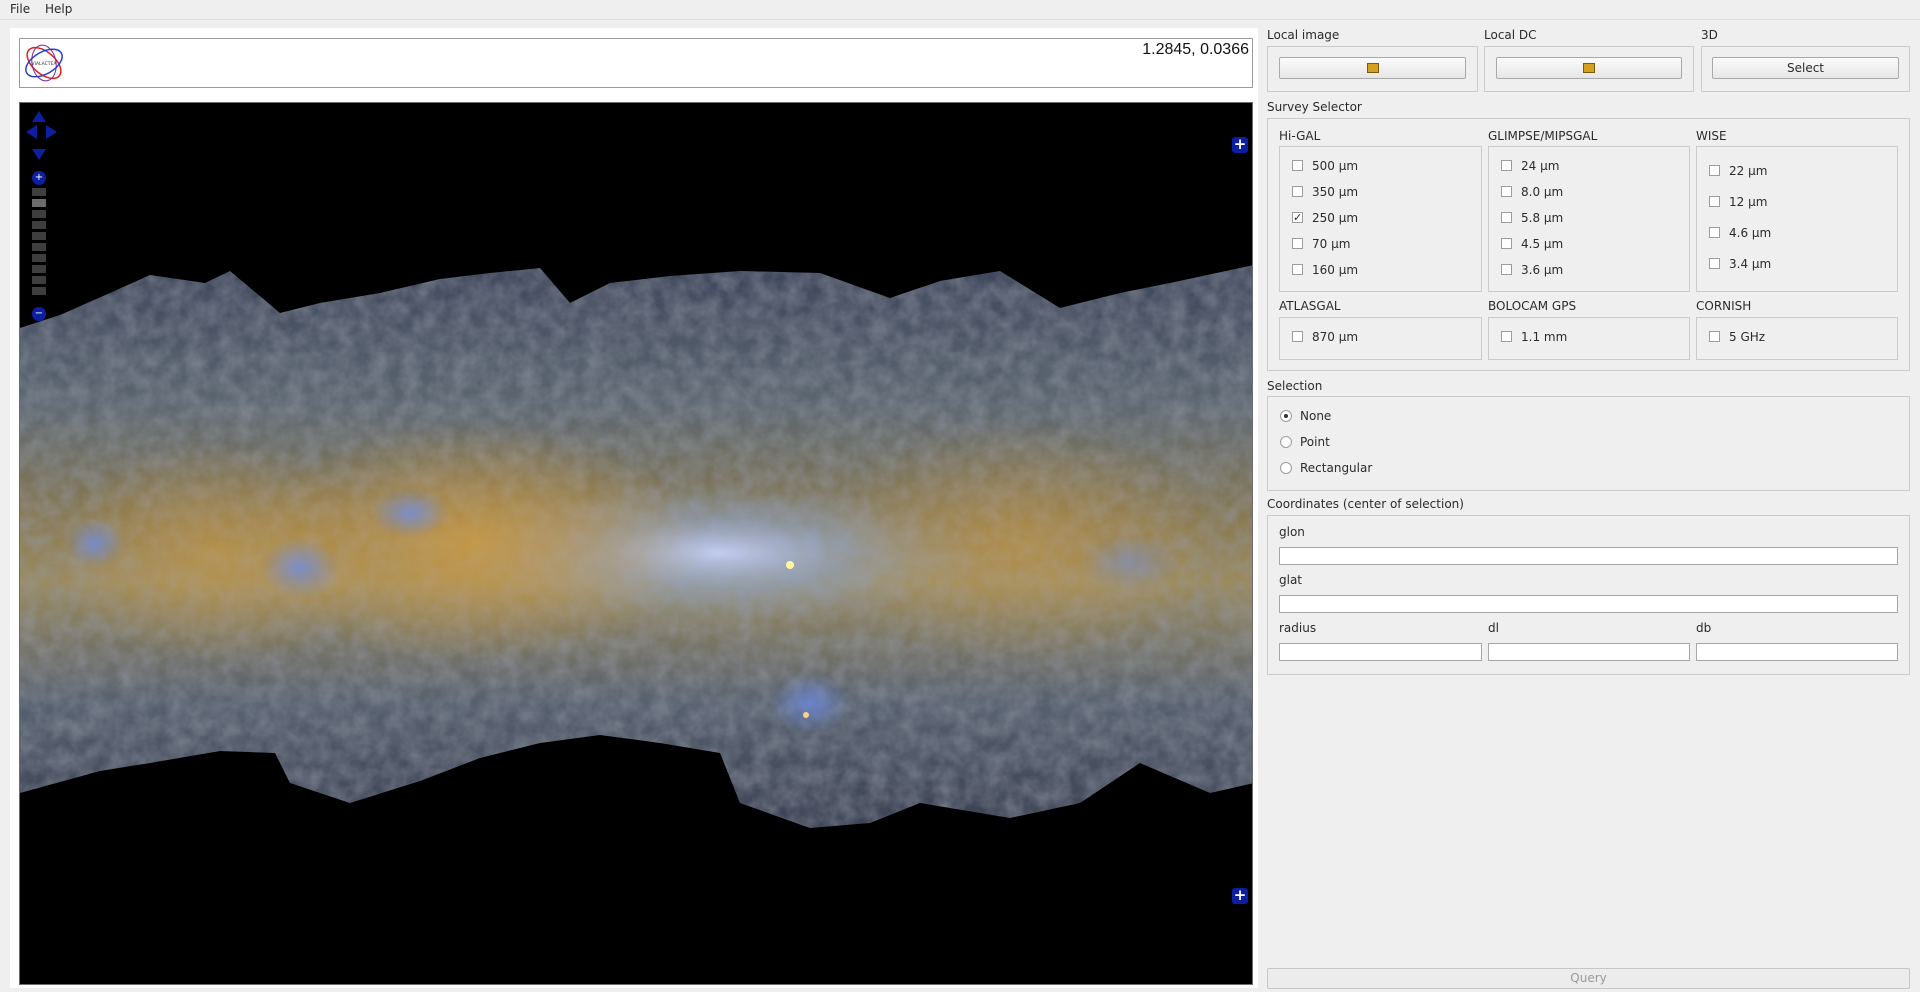 This screenshot has width=1920, height=992. I want to click on bolocam-group, so click(1589, 338).